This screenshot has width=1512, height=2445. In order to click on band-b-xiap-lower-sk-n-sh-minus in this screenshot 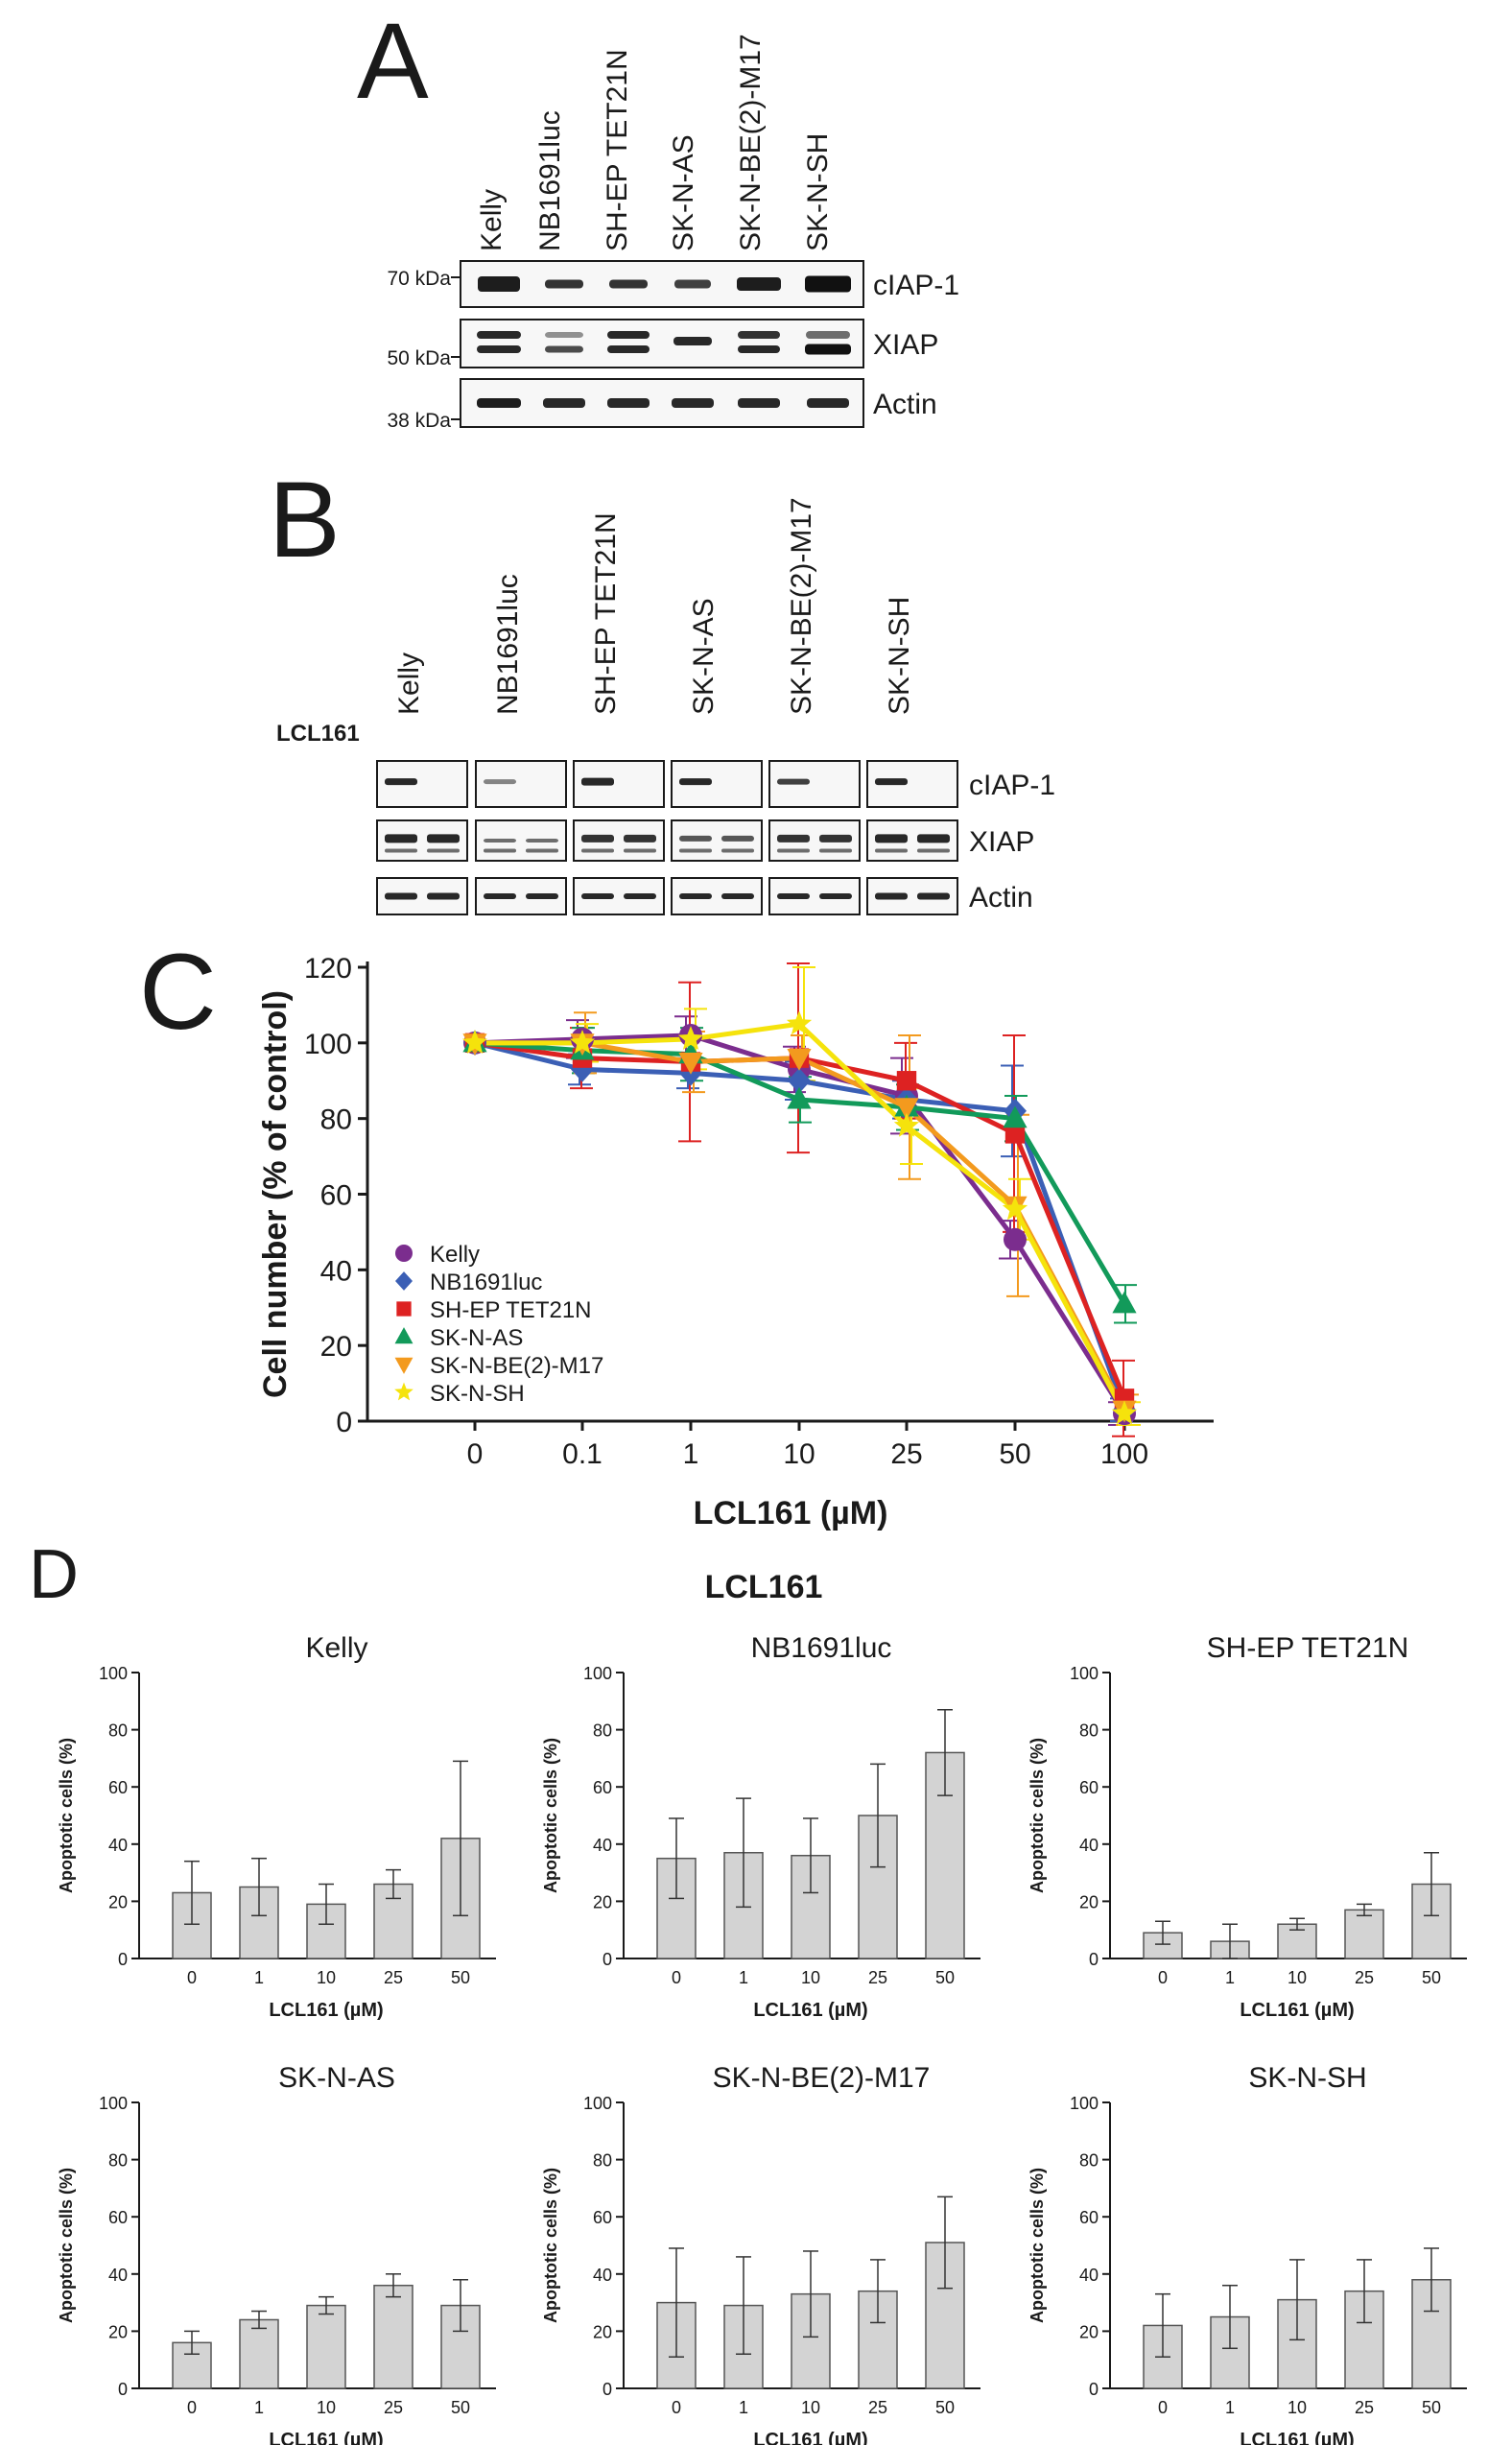, I will do `click(891, 850)`.